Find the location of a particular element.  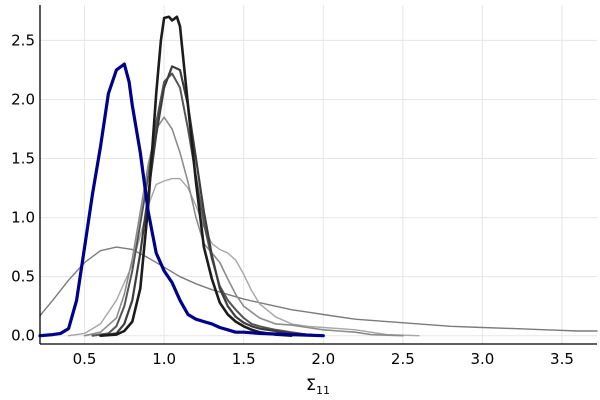

y-tick-label: 0.0 is located at coordinates (23, 336).